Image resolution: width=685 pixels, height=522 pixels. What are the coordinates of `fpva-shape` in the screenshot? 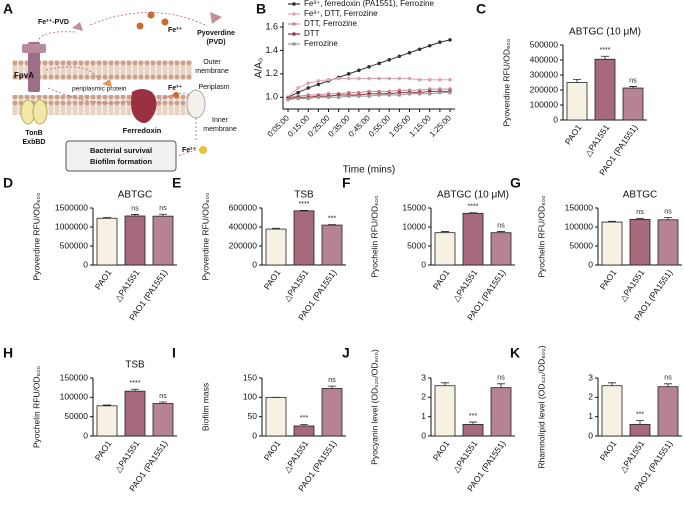 It's located at (34, 67).